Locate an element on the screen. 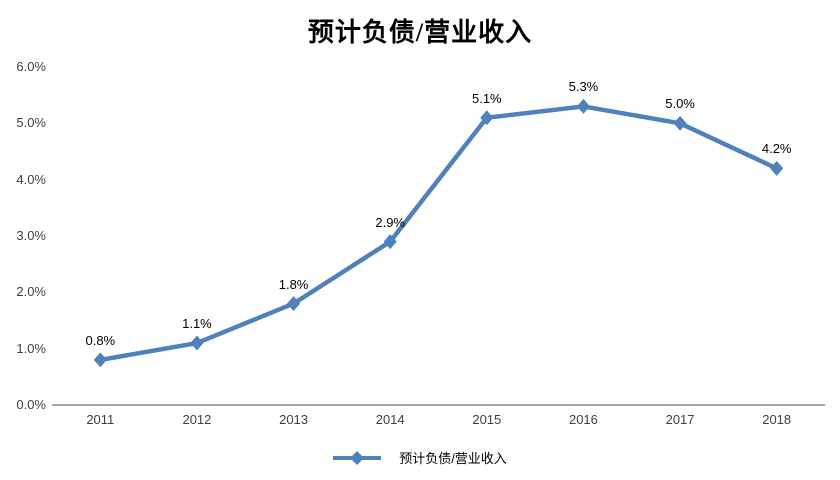 The width and height of the screenshot is (840, 480). chart-title: 预计负债/营业收入 is located at coordinates (420, 32).